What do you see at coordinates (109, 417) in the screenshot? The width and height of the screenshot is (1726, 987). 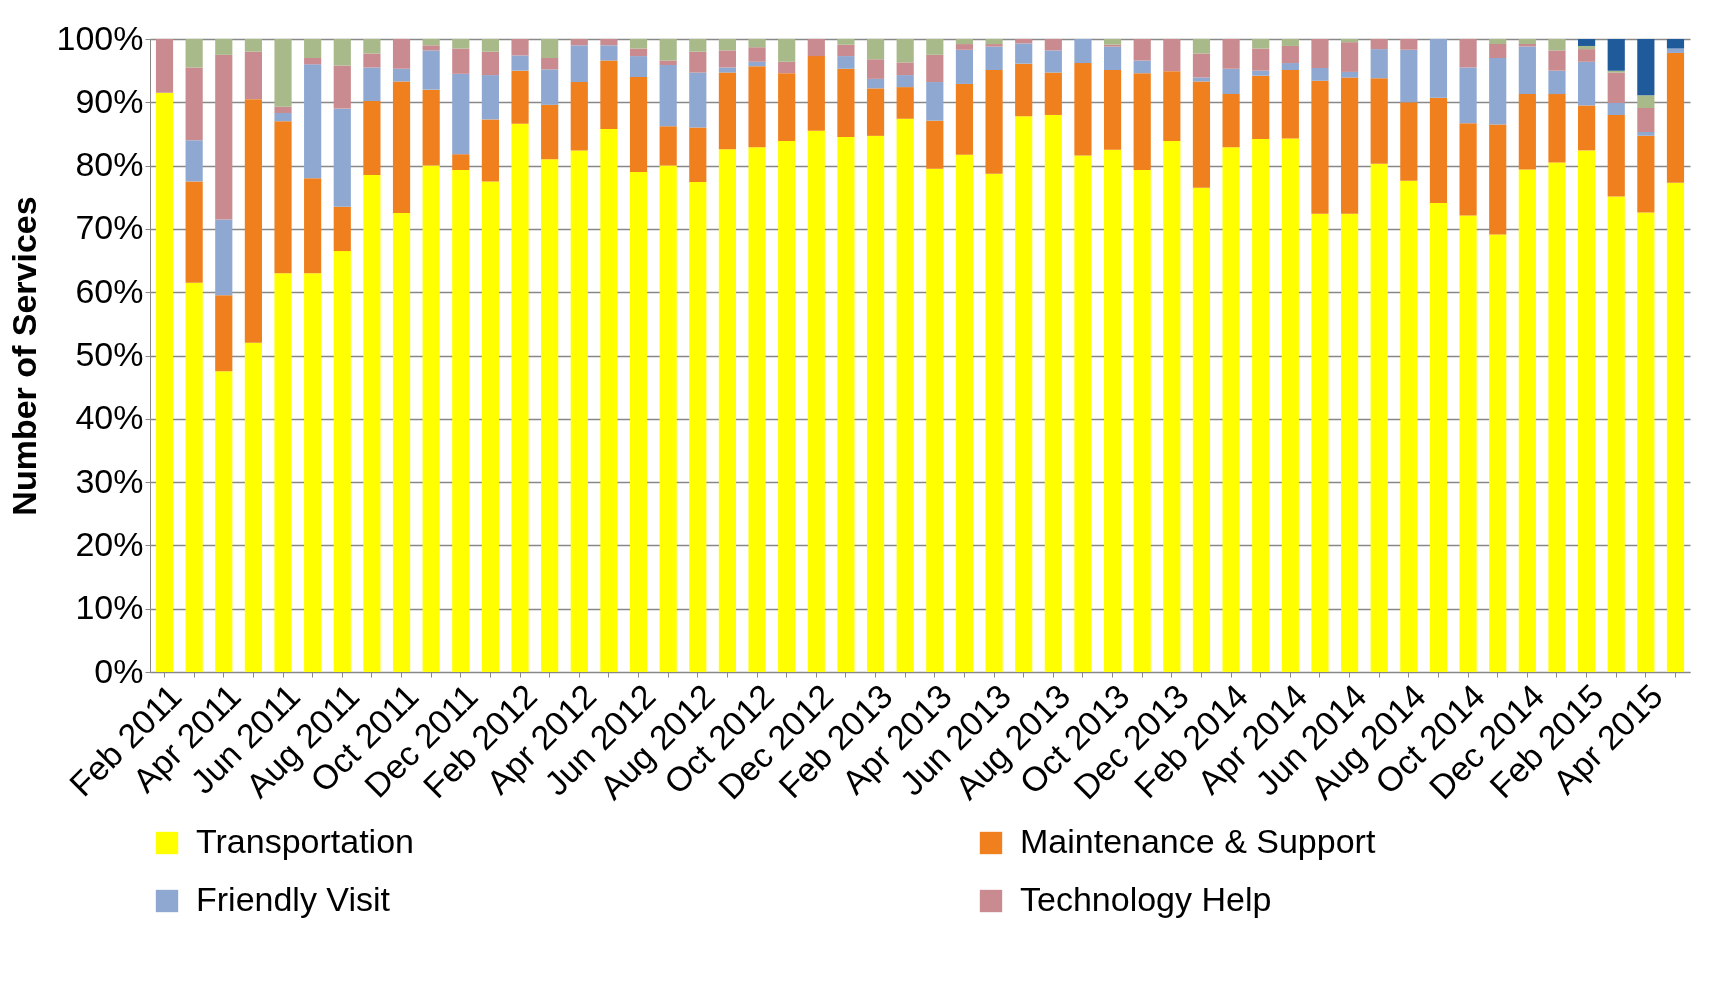 I see `y-tick-label: 40%` at bounding box center [109, 417].